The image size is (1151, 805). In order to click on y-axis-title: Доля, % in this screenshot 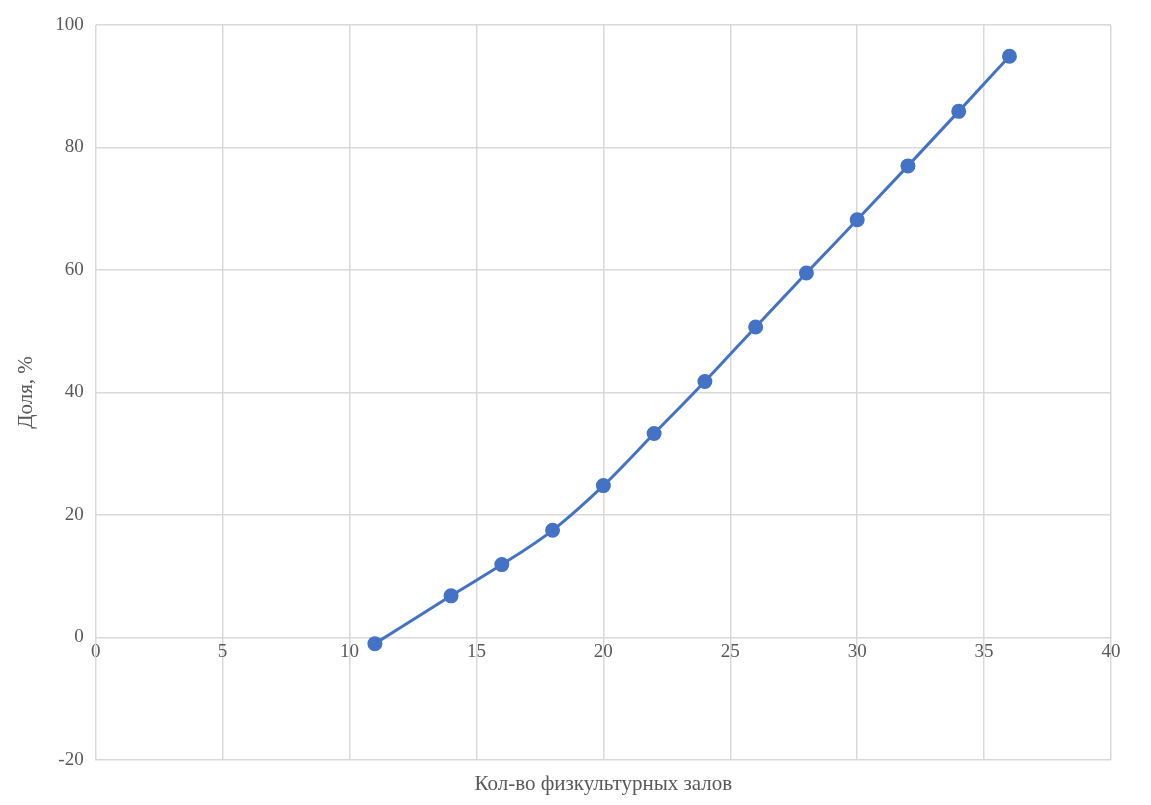, I will do `click(25, 392)`.